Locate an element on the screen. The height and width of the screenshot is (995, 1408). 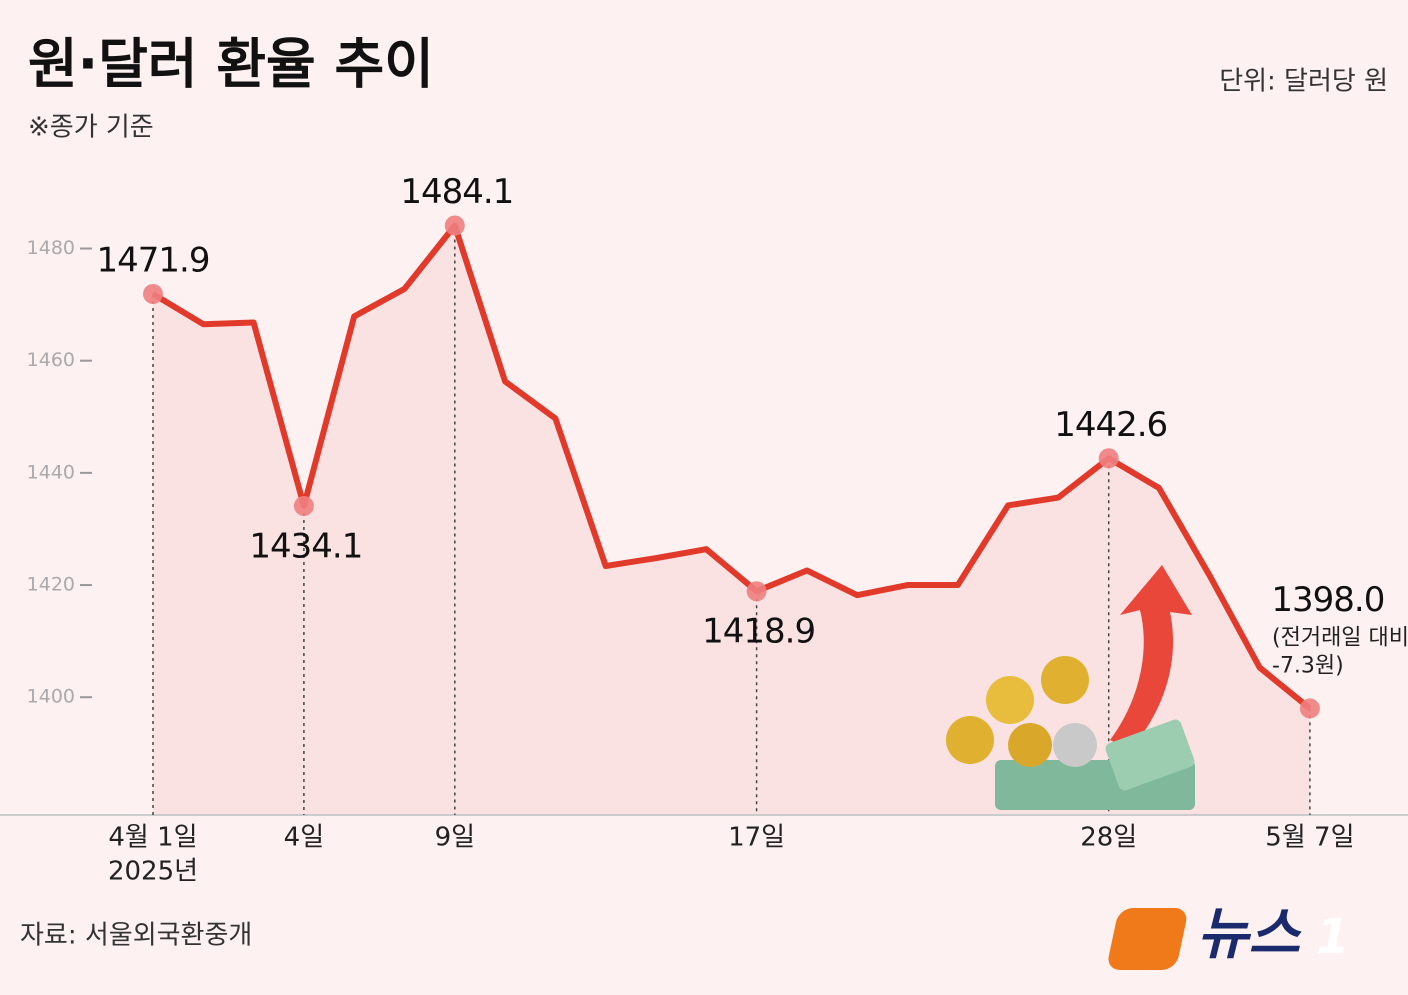
y-tick-label: 1460 is located at coordinates (51, 360).